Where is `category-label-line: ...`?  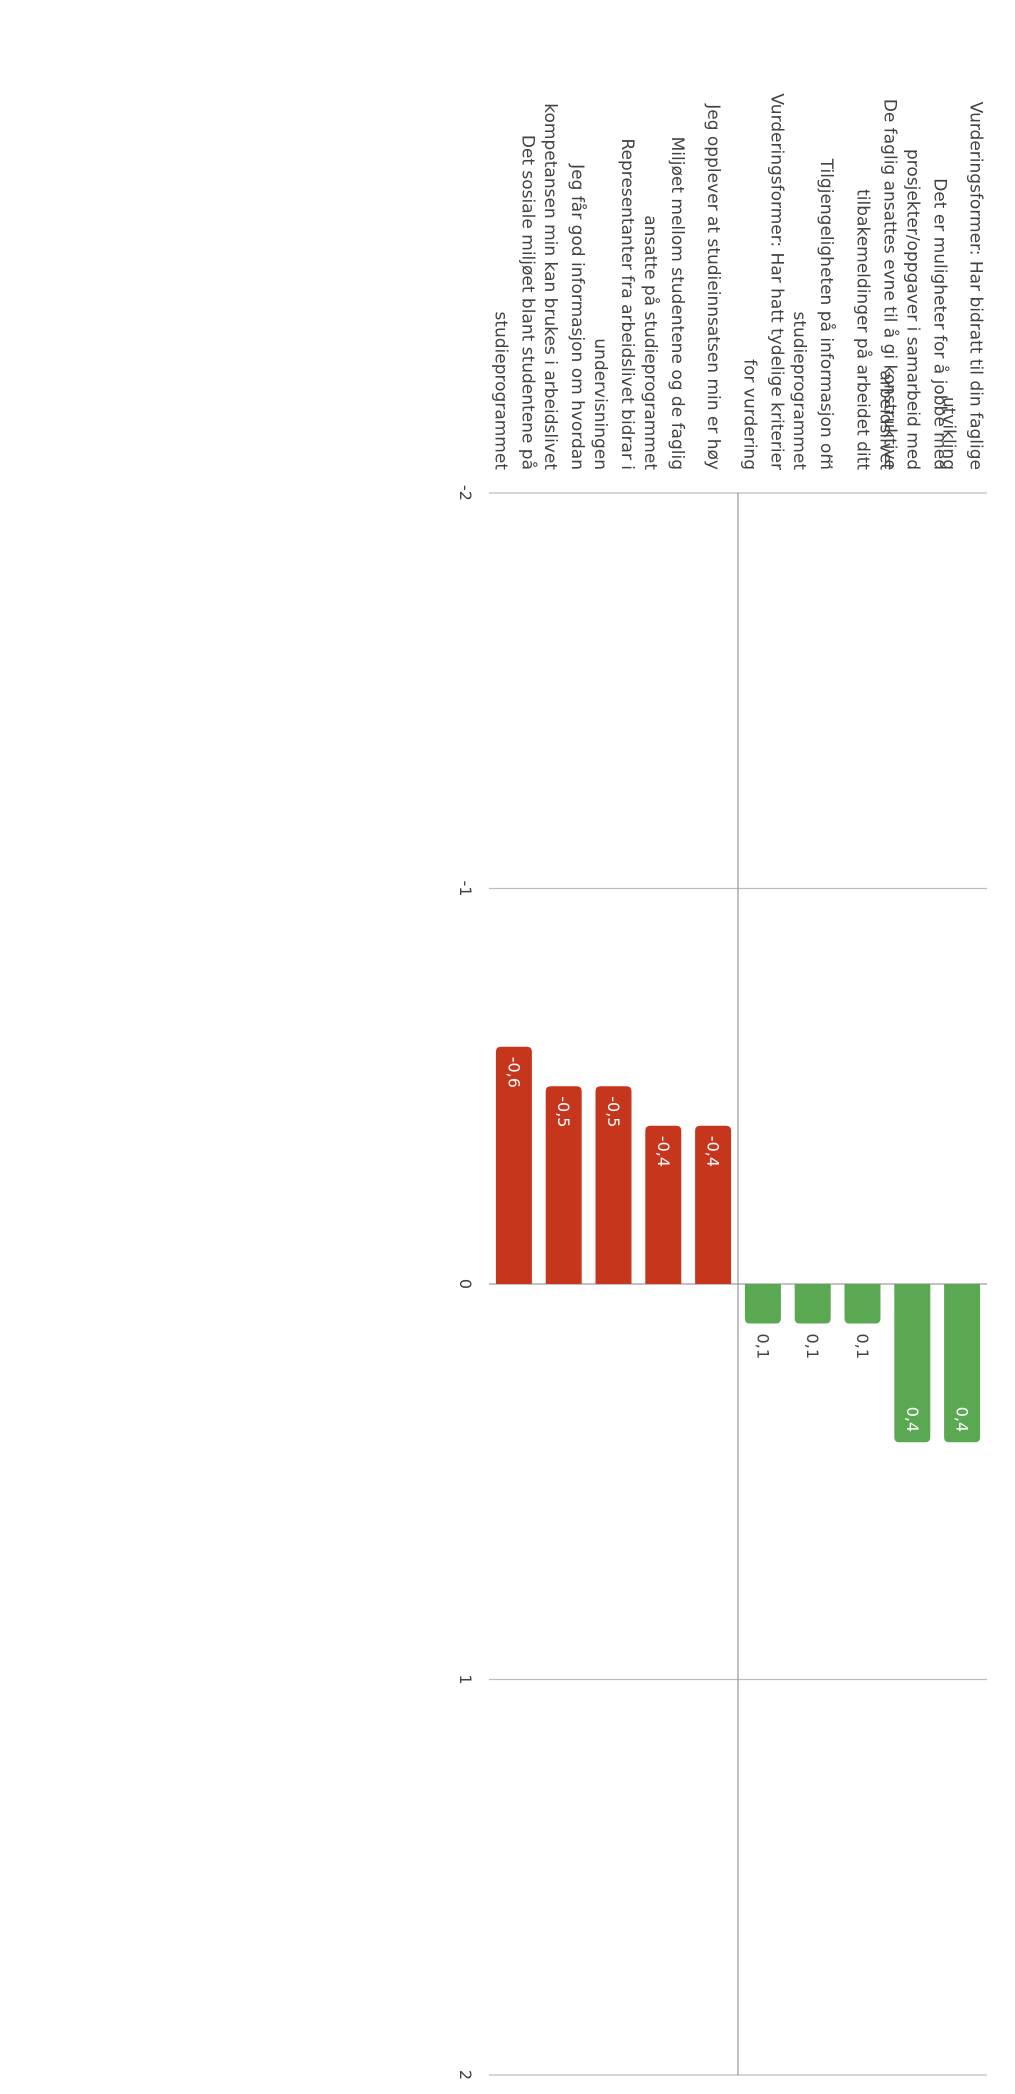 category-label-line: ... is located at coordinates (836, 462).